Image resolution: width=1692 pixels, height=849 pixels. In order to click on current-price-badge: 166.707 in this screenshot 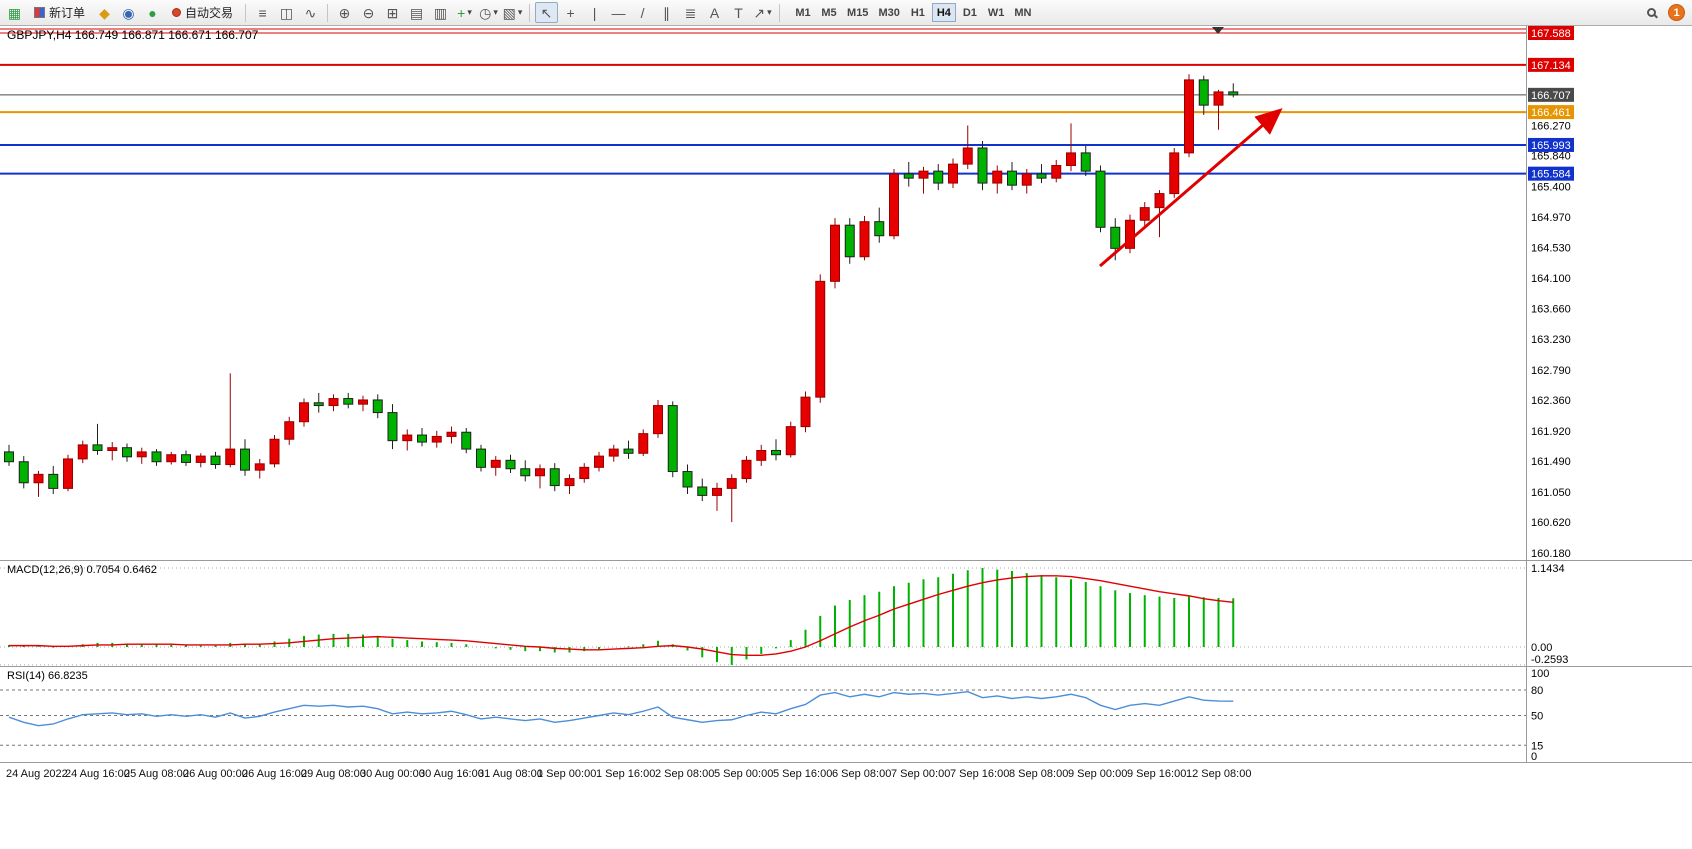, I will do `click(1551, 96)`.